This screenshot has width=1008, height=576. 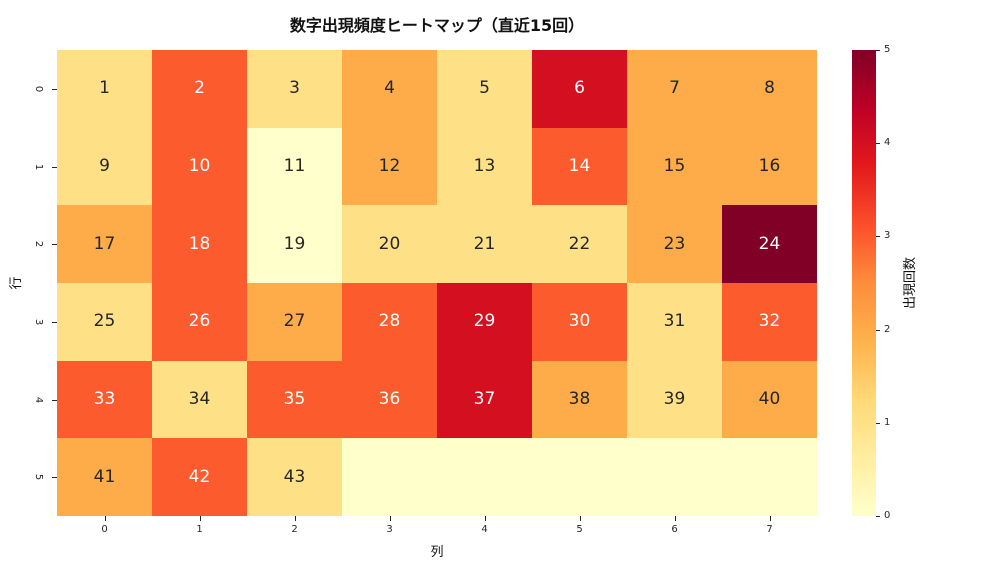 What do you see at coordinates (864, 283) in the screenshot?
I see `colorbar` at bounding box center [864, 283].